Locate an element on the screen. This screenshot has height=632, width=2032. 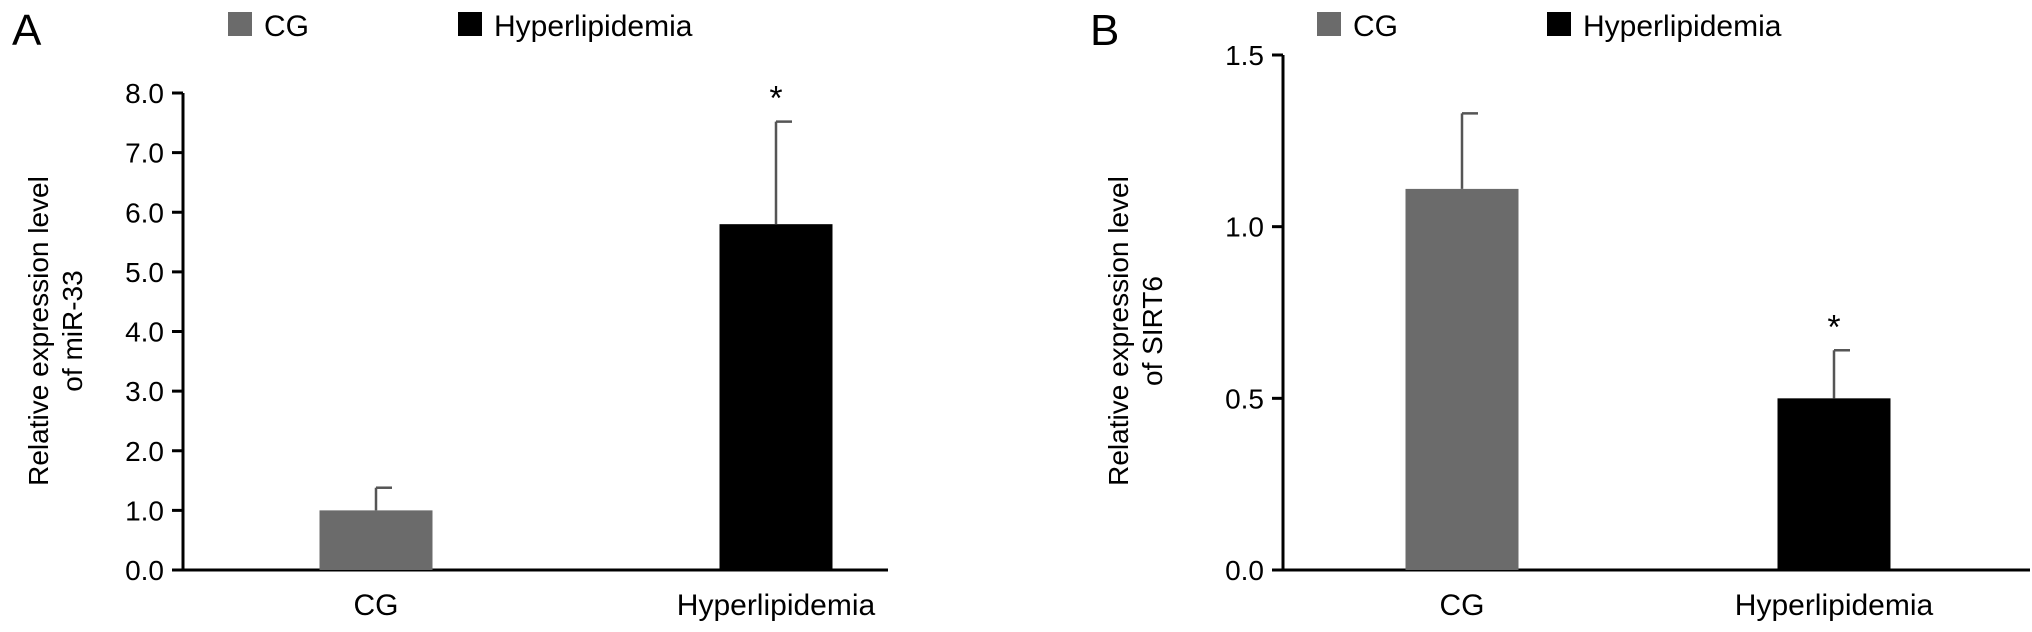
y-axis-label-line: of miR-33 is located at coordinates (72, 330).